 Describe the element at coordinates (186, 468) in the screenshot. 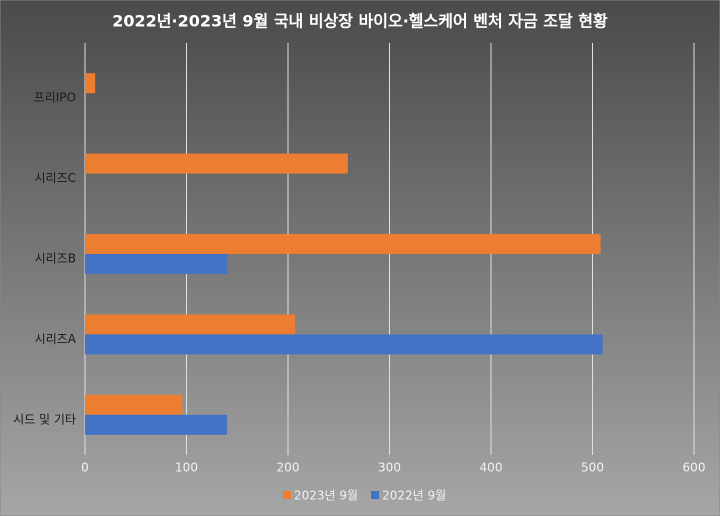

I see `x-tick-label: 100` at that location.